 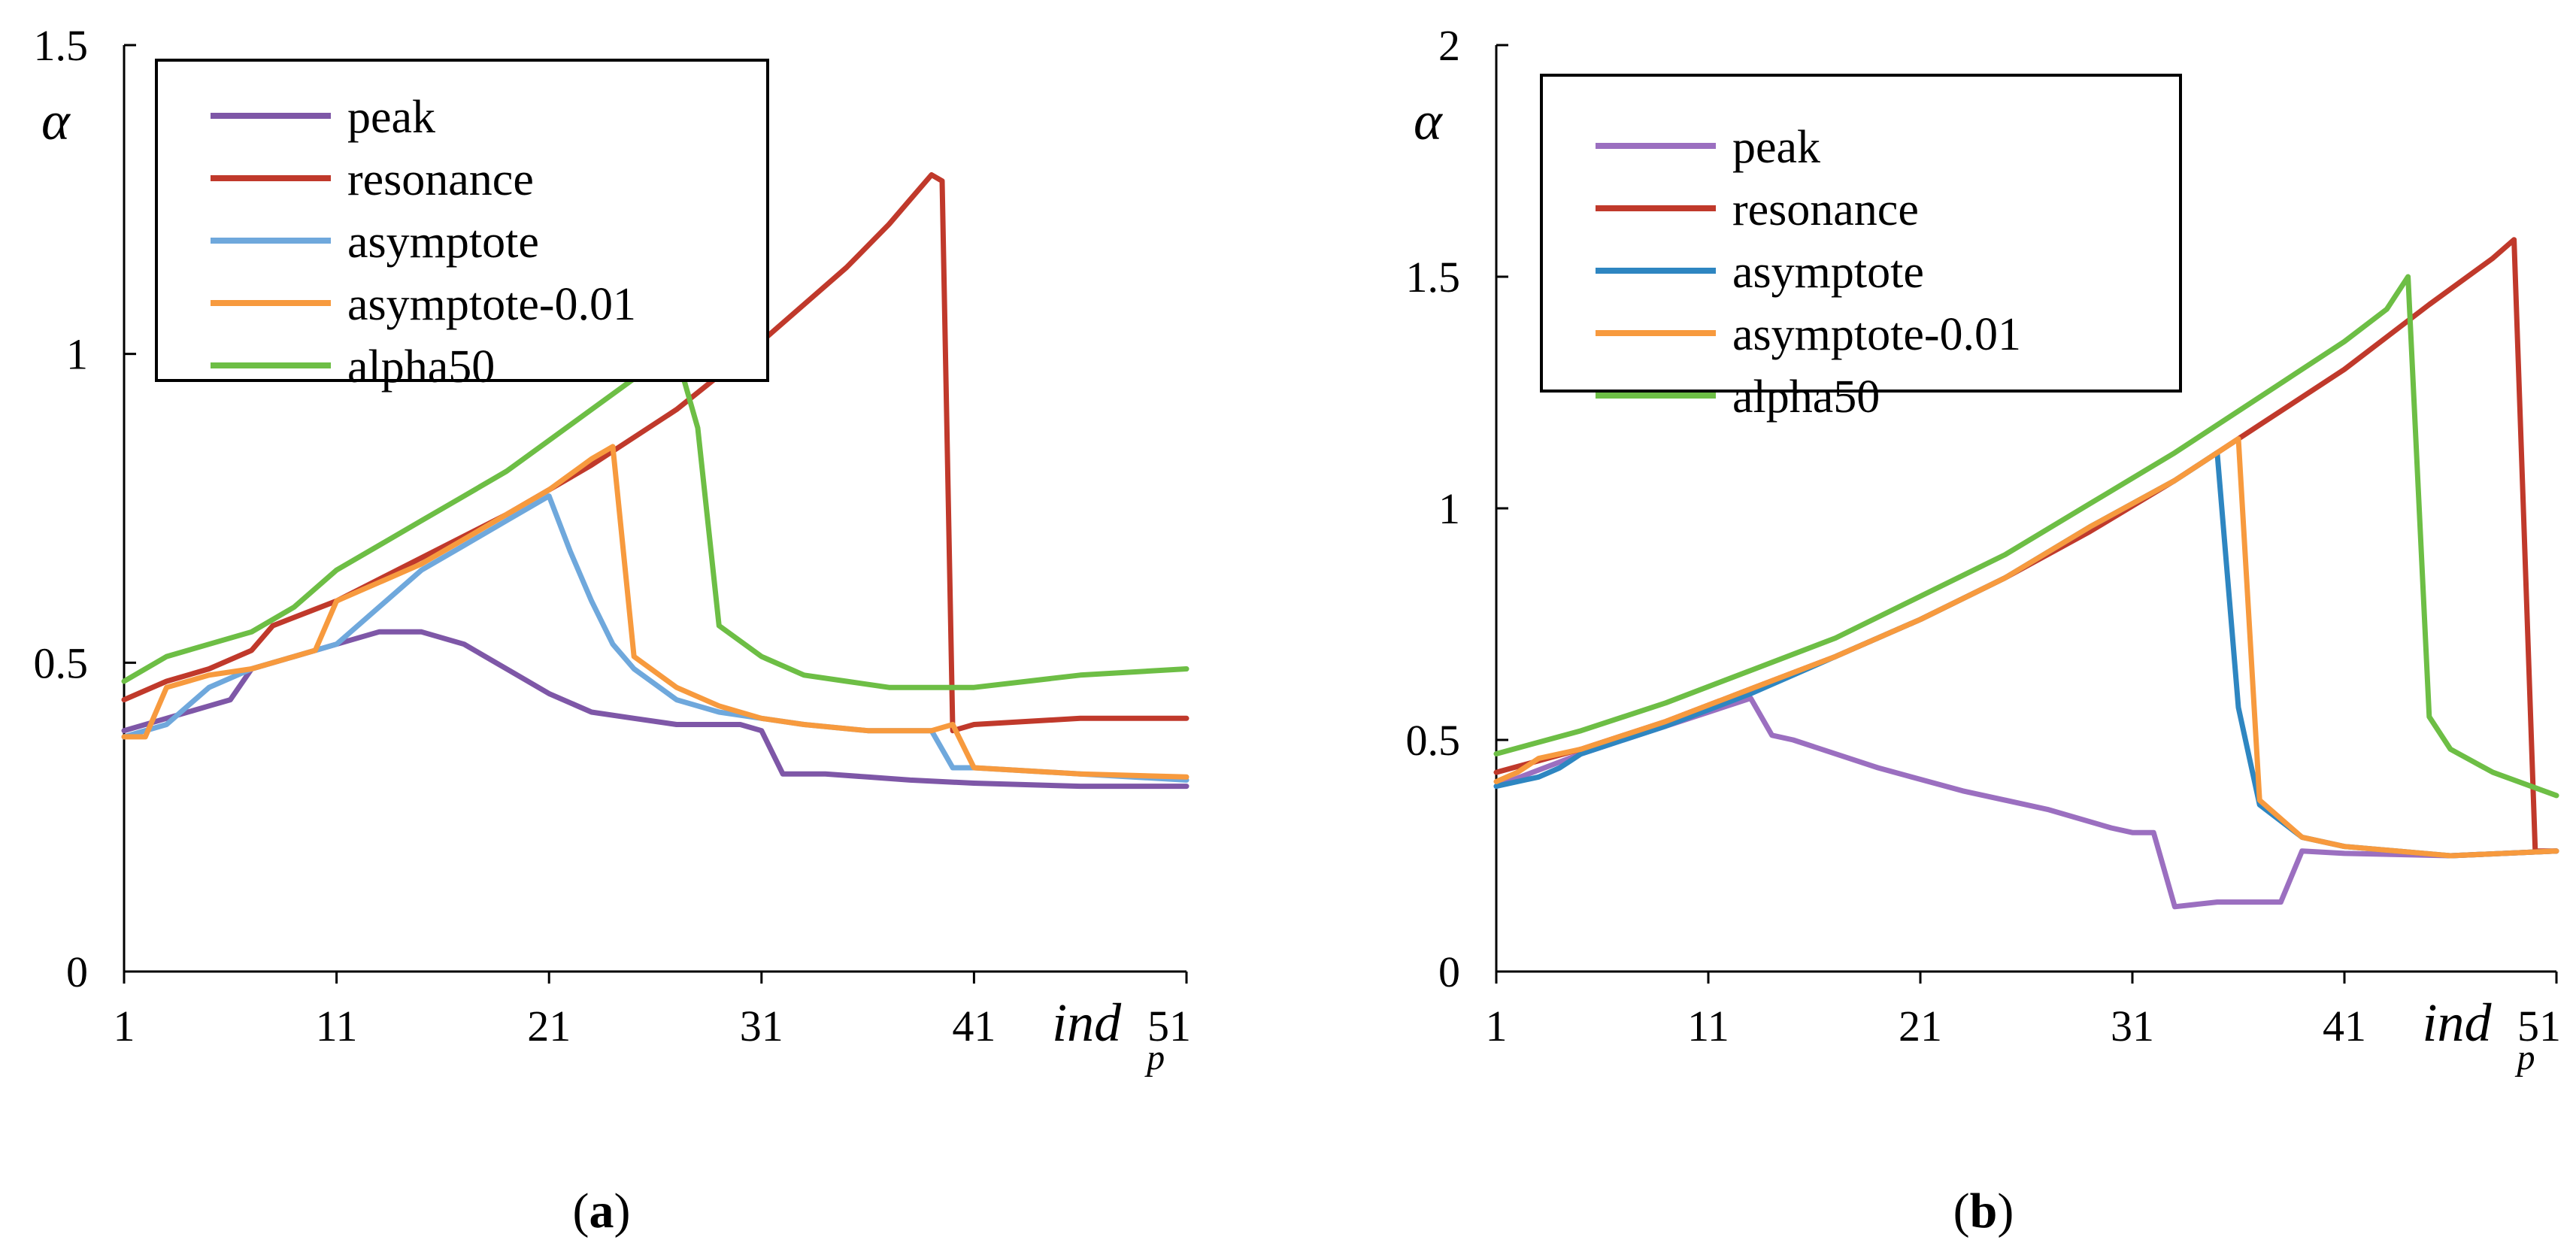 I want to click on caption-a: (a), so click(x=602, y=1211).